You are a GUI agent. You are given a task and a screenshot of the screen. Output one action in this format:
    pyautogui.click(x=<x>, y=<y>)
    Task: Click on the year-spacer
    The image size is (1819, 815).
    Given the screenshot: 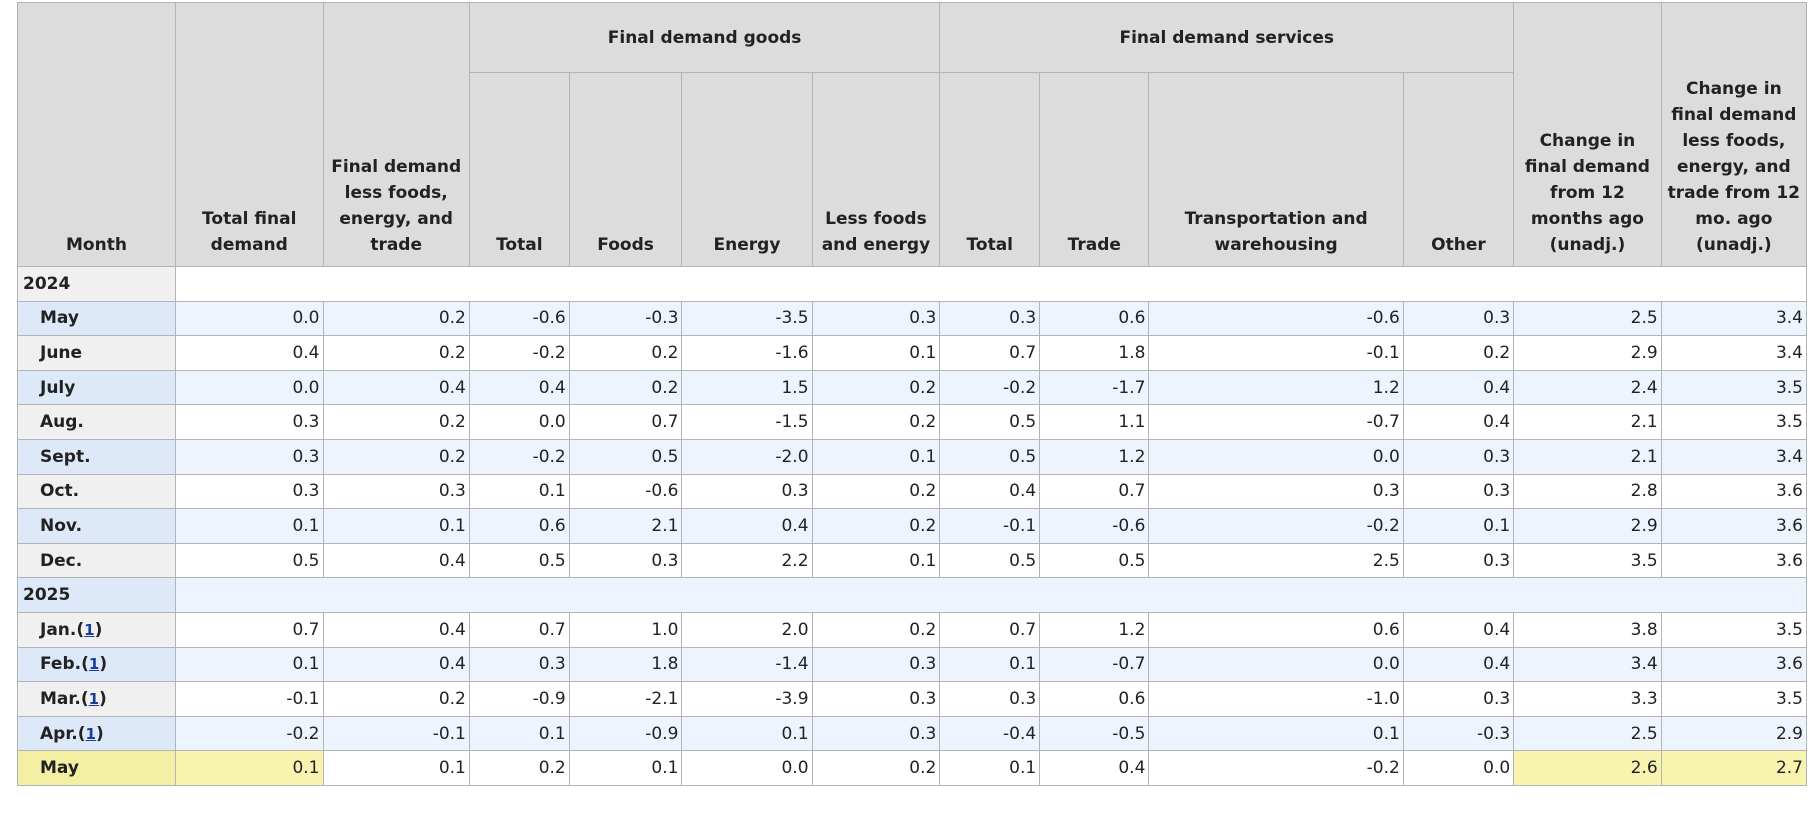 What is the action you would take?
    pyautogui.click(x=991, y=284)
    